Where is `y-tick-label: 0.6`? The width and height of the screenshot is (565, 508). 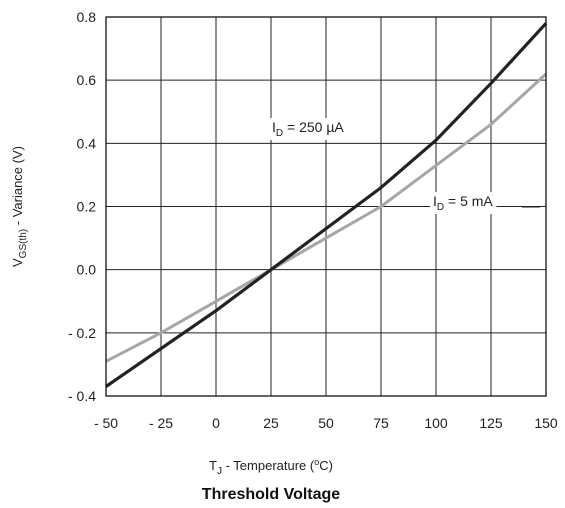
y-tick-label: 0.6 is located at coordinates (87, 80).